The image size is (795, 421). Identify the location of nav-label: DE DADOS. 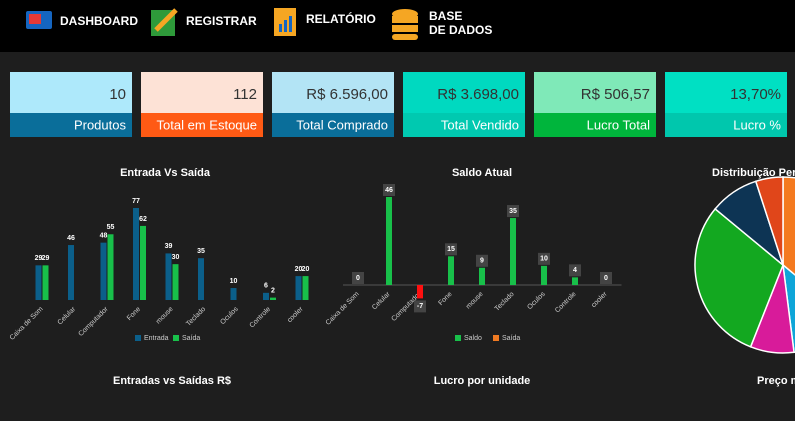
(460, 30).